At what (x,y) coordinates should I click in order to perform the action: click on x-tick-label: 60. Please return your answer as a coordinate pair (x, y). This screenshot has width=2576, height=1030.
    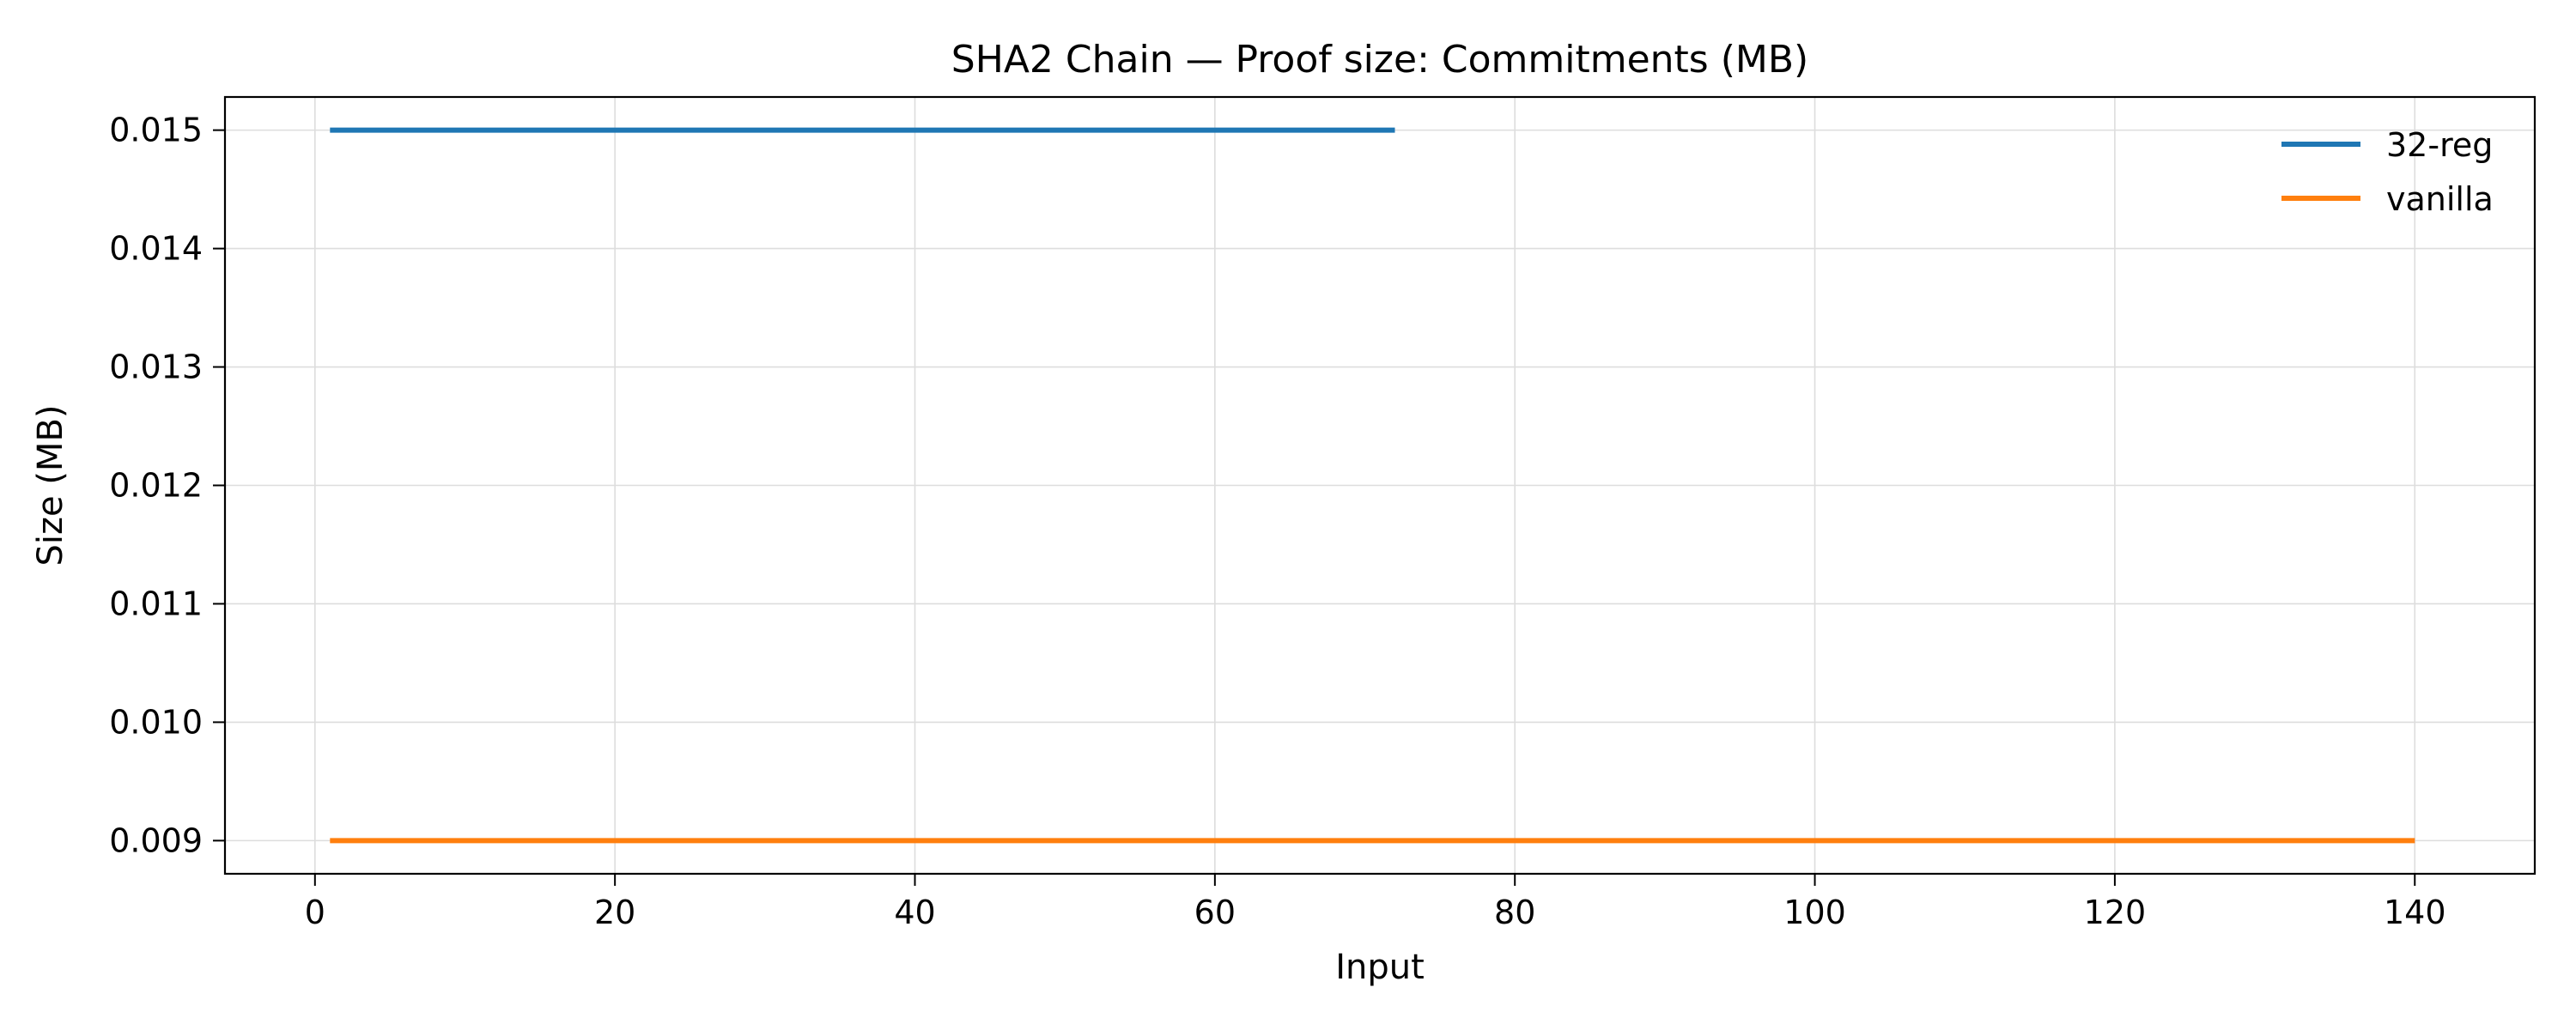
    Looking at the image, I should click on (1215, 912).